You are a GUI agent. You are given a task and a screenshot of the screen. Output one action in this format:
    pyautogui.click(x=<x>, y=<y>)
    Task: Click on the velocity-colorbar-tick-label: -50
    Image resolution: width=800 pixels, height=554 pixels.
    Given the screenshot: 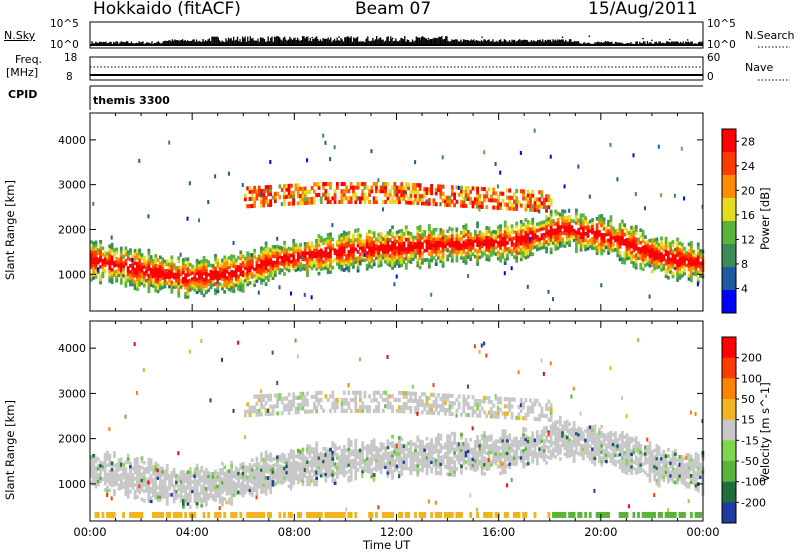 What is the action you would take?
    pyautogui.click(x=750, y=461)
    